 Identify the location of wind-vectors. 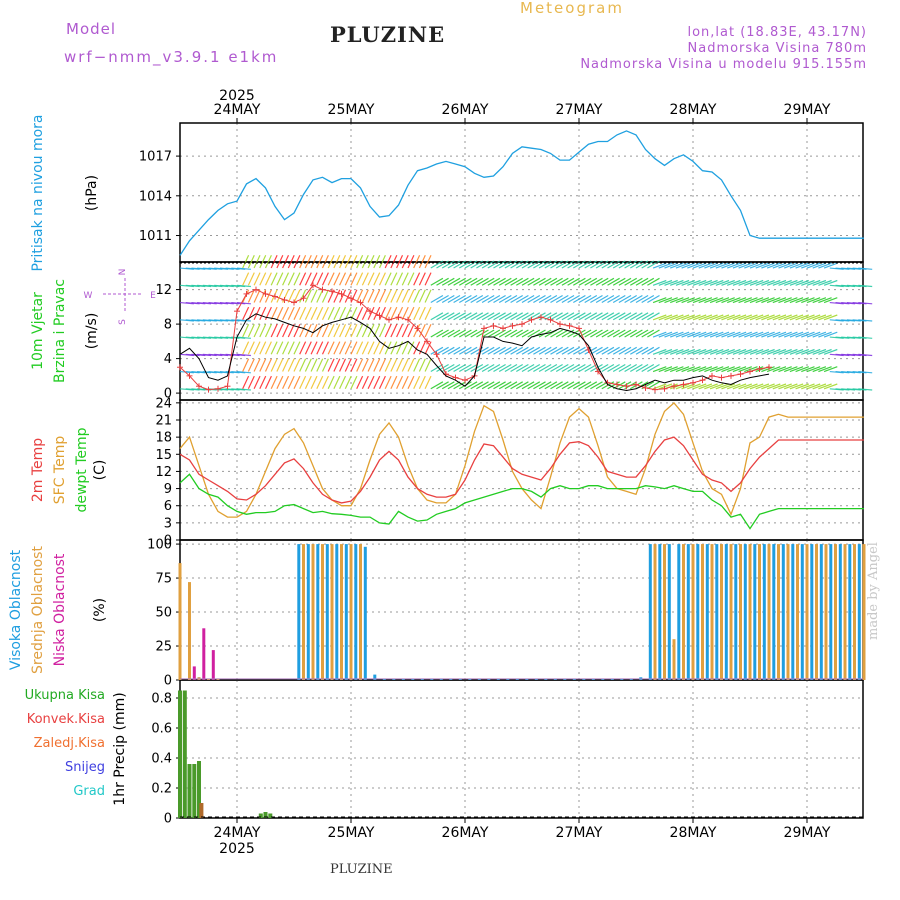
(526, 323).